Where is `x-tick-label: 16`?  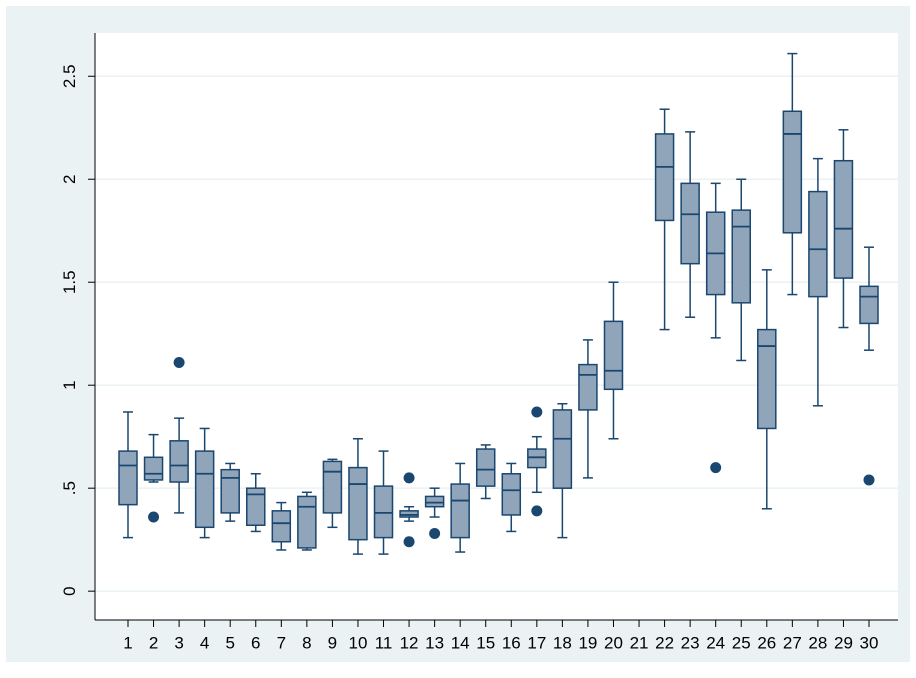 x-tick-label: 16 is located at coordinates (511, 642).